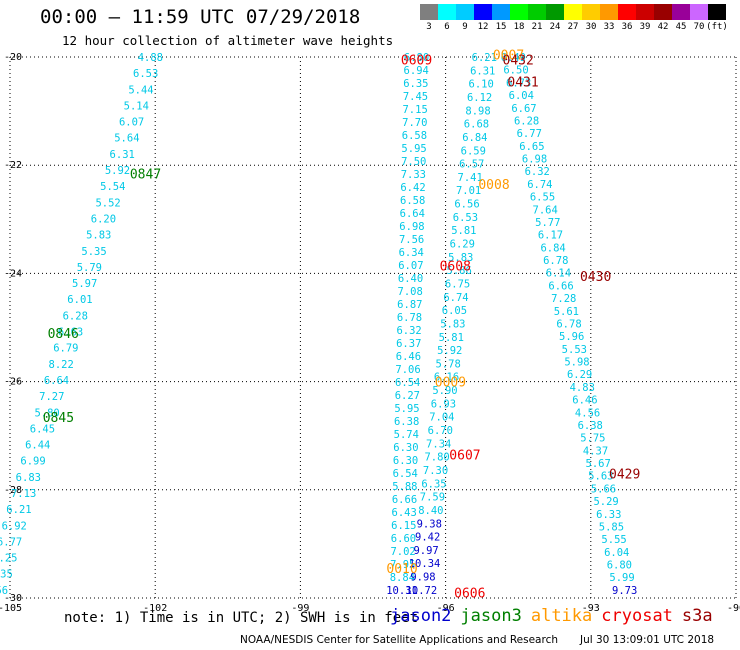  I want to click on wave-height-reading: 7.01, so click(468, 191).